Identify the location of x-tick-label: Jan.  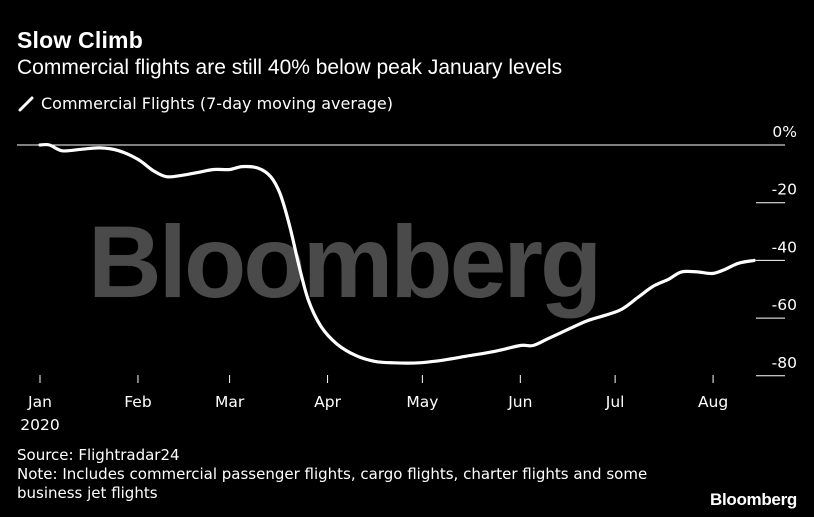
(39, 402).